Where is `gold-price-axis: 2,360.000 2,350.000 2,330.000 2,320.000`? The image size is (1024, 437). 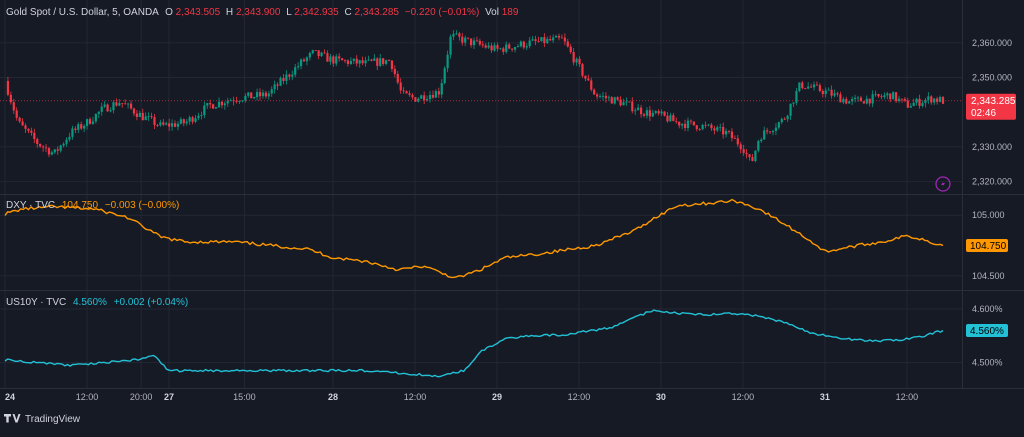
gold-price-axis: 2,360.000 2,350.000 2,330.000 2,320.000 is located at coordinates (992, 112).